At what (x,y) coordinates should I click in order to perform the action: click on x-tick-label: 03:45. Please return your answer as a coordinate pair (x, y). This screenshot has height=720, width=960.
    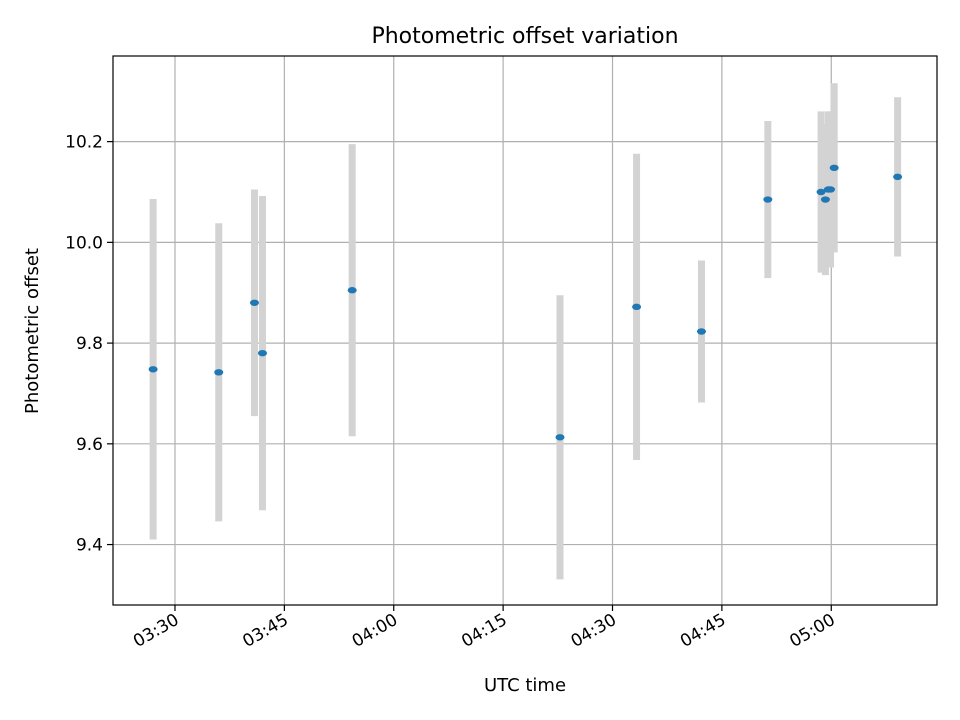
    Looking at the image, I should click on (265, 631).